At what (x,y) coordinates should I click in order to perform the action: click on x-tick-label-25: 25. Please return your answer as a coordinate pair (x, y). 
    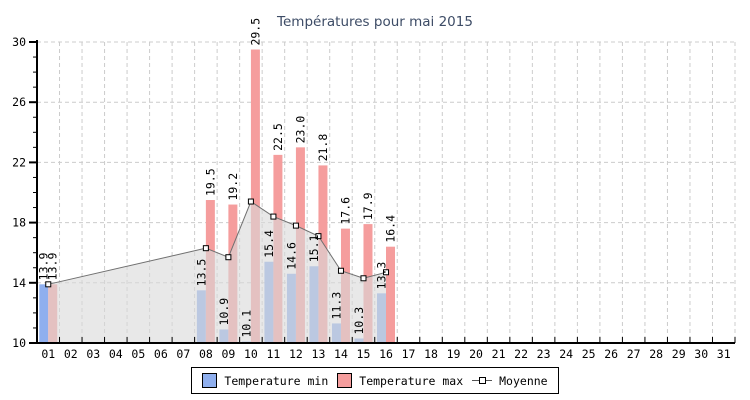
    Looking at the image, I should click on (589, 354).